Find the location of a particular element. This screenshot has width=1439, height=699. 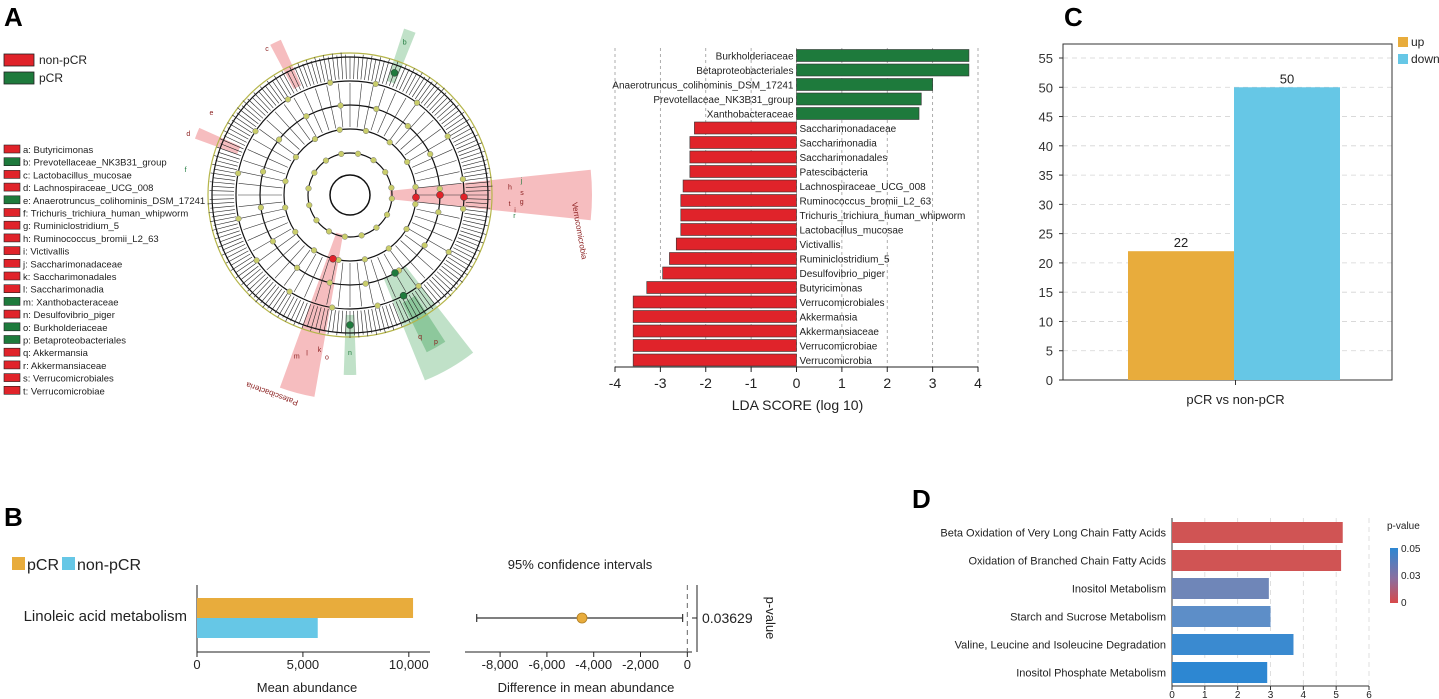

taxon-label-6: g: Ruminiclostridium_5 is located at coordinates (71, 226).